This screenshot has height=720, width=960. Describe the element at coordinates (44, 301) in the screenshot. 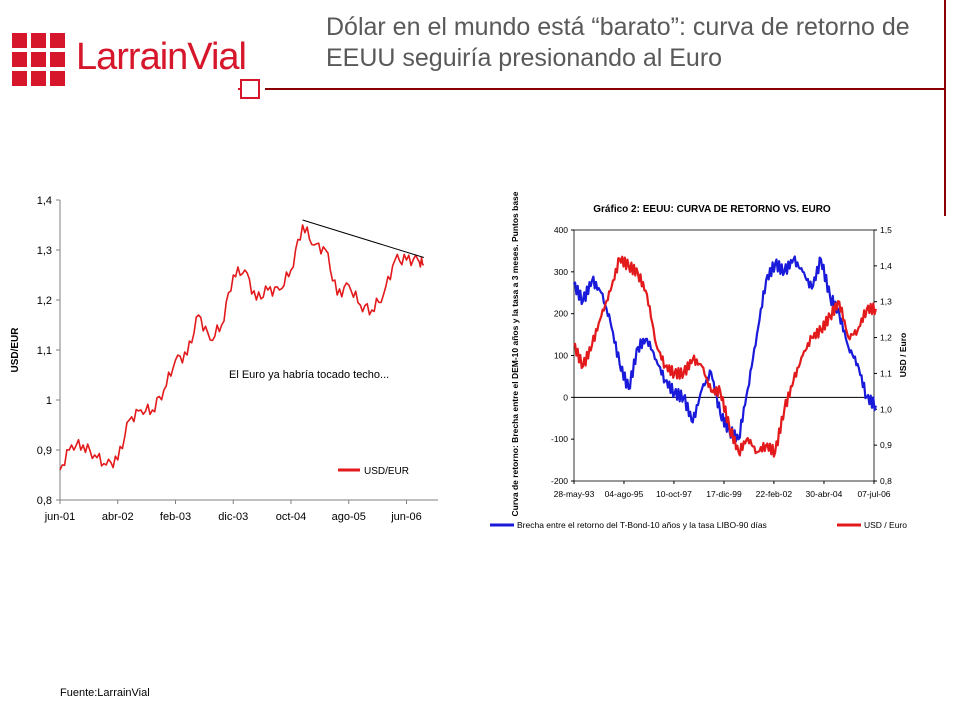

I see `chart1-y-tick-label: 1,2` at that location.